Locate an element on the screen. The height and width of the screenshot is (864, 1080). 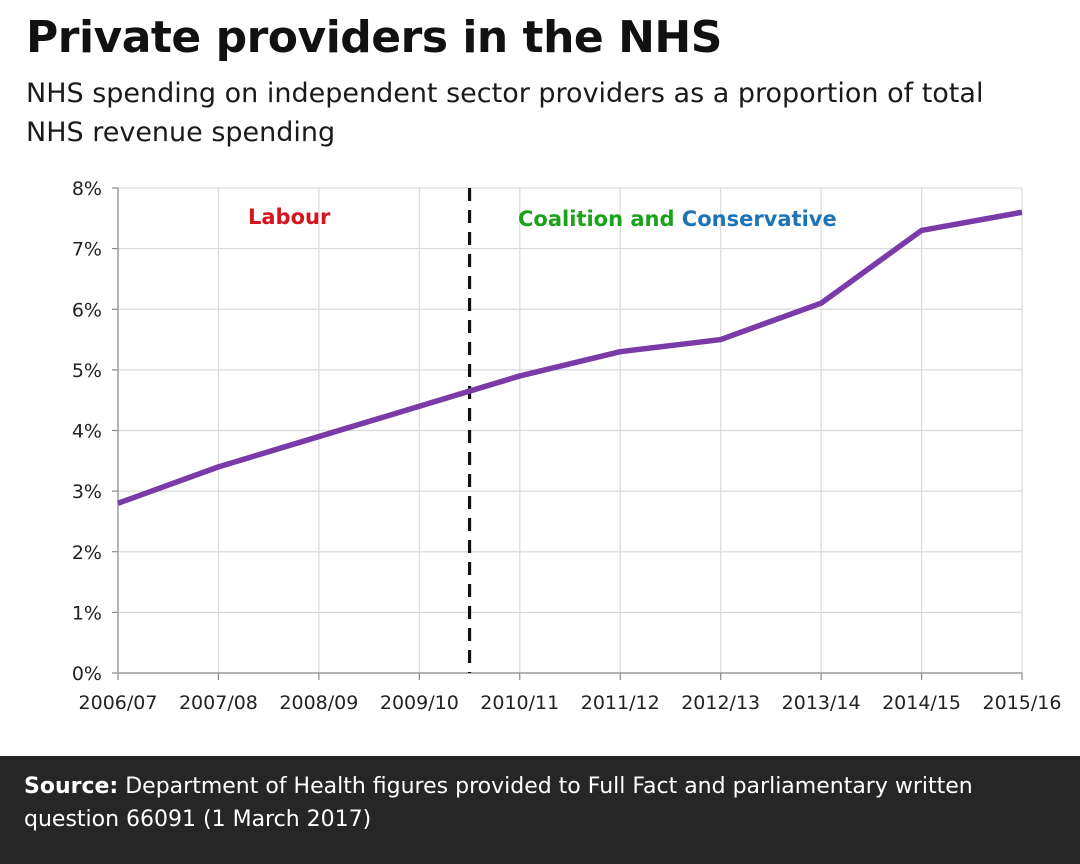
x-tick-label-8: 2014/15 is located at coordinates (921, 703).